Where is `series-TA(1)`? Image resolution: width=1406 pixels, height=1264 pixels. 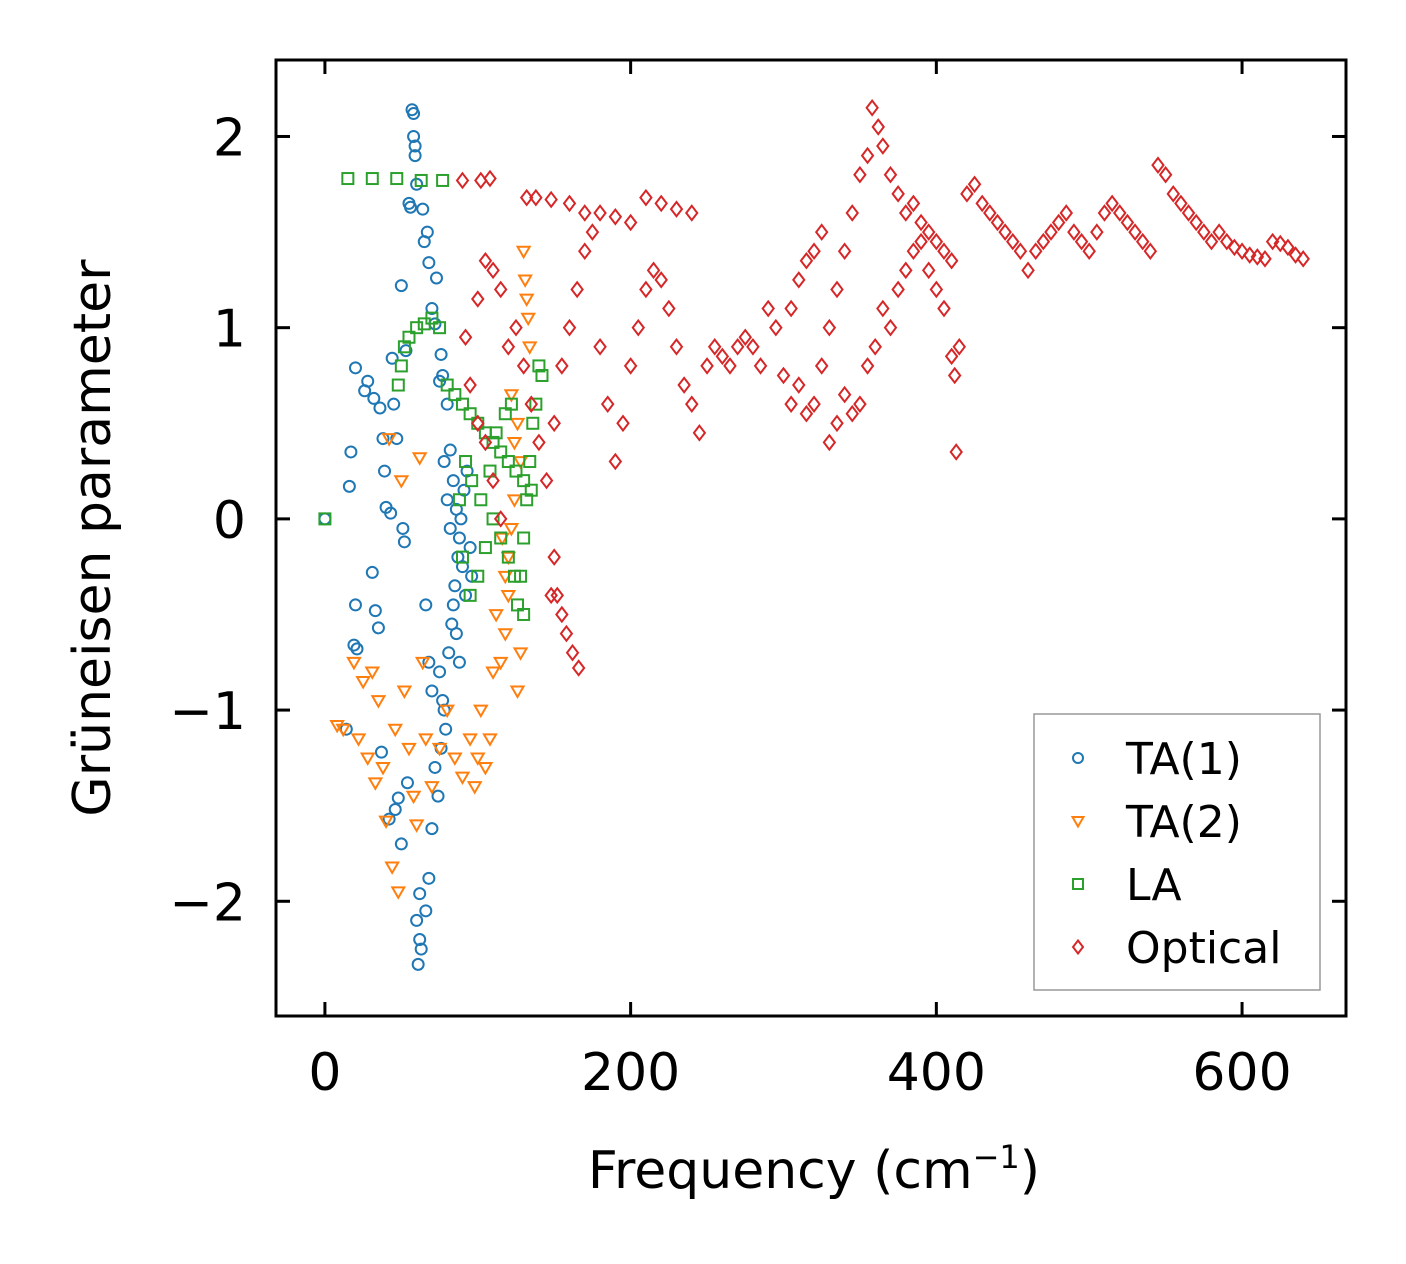
series-TA(1) is located at coordinates (398, 537).